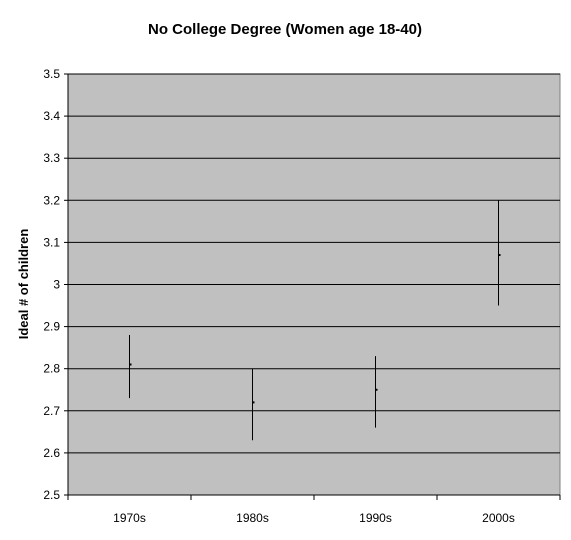  Describe the element at coordinates (252, 518) in the screenshot. I see `x-tick-label: 1980s` at that location.